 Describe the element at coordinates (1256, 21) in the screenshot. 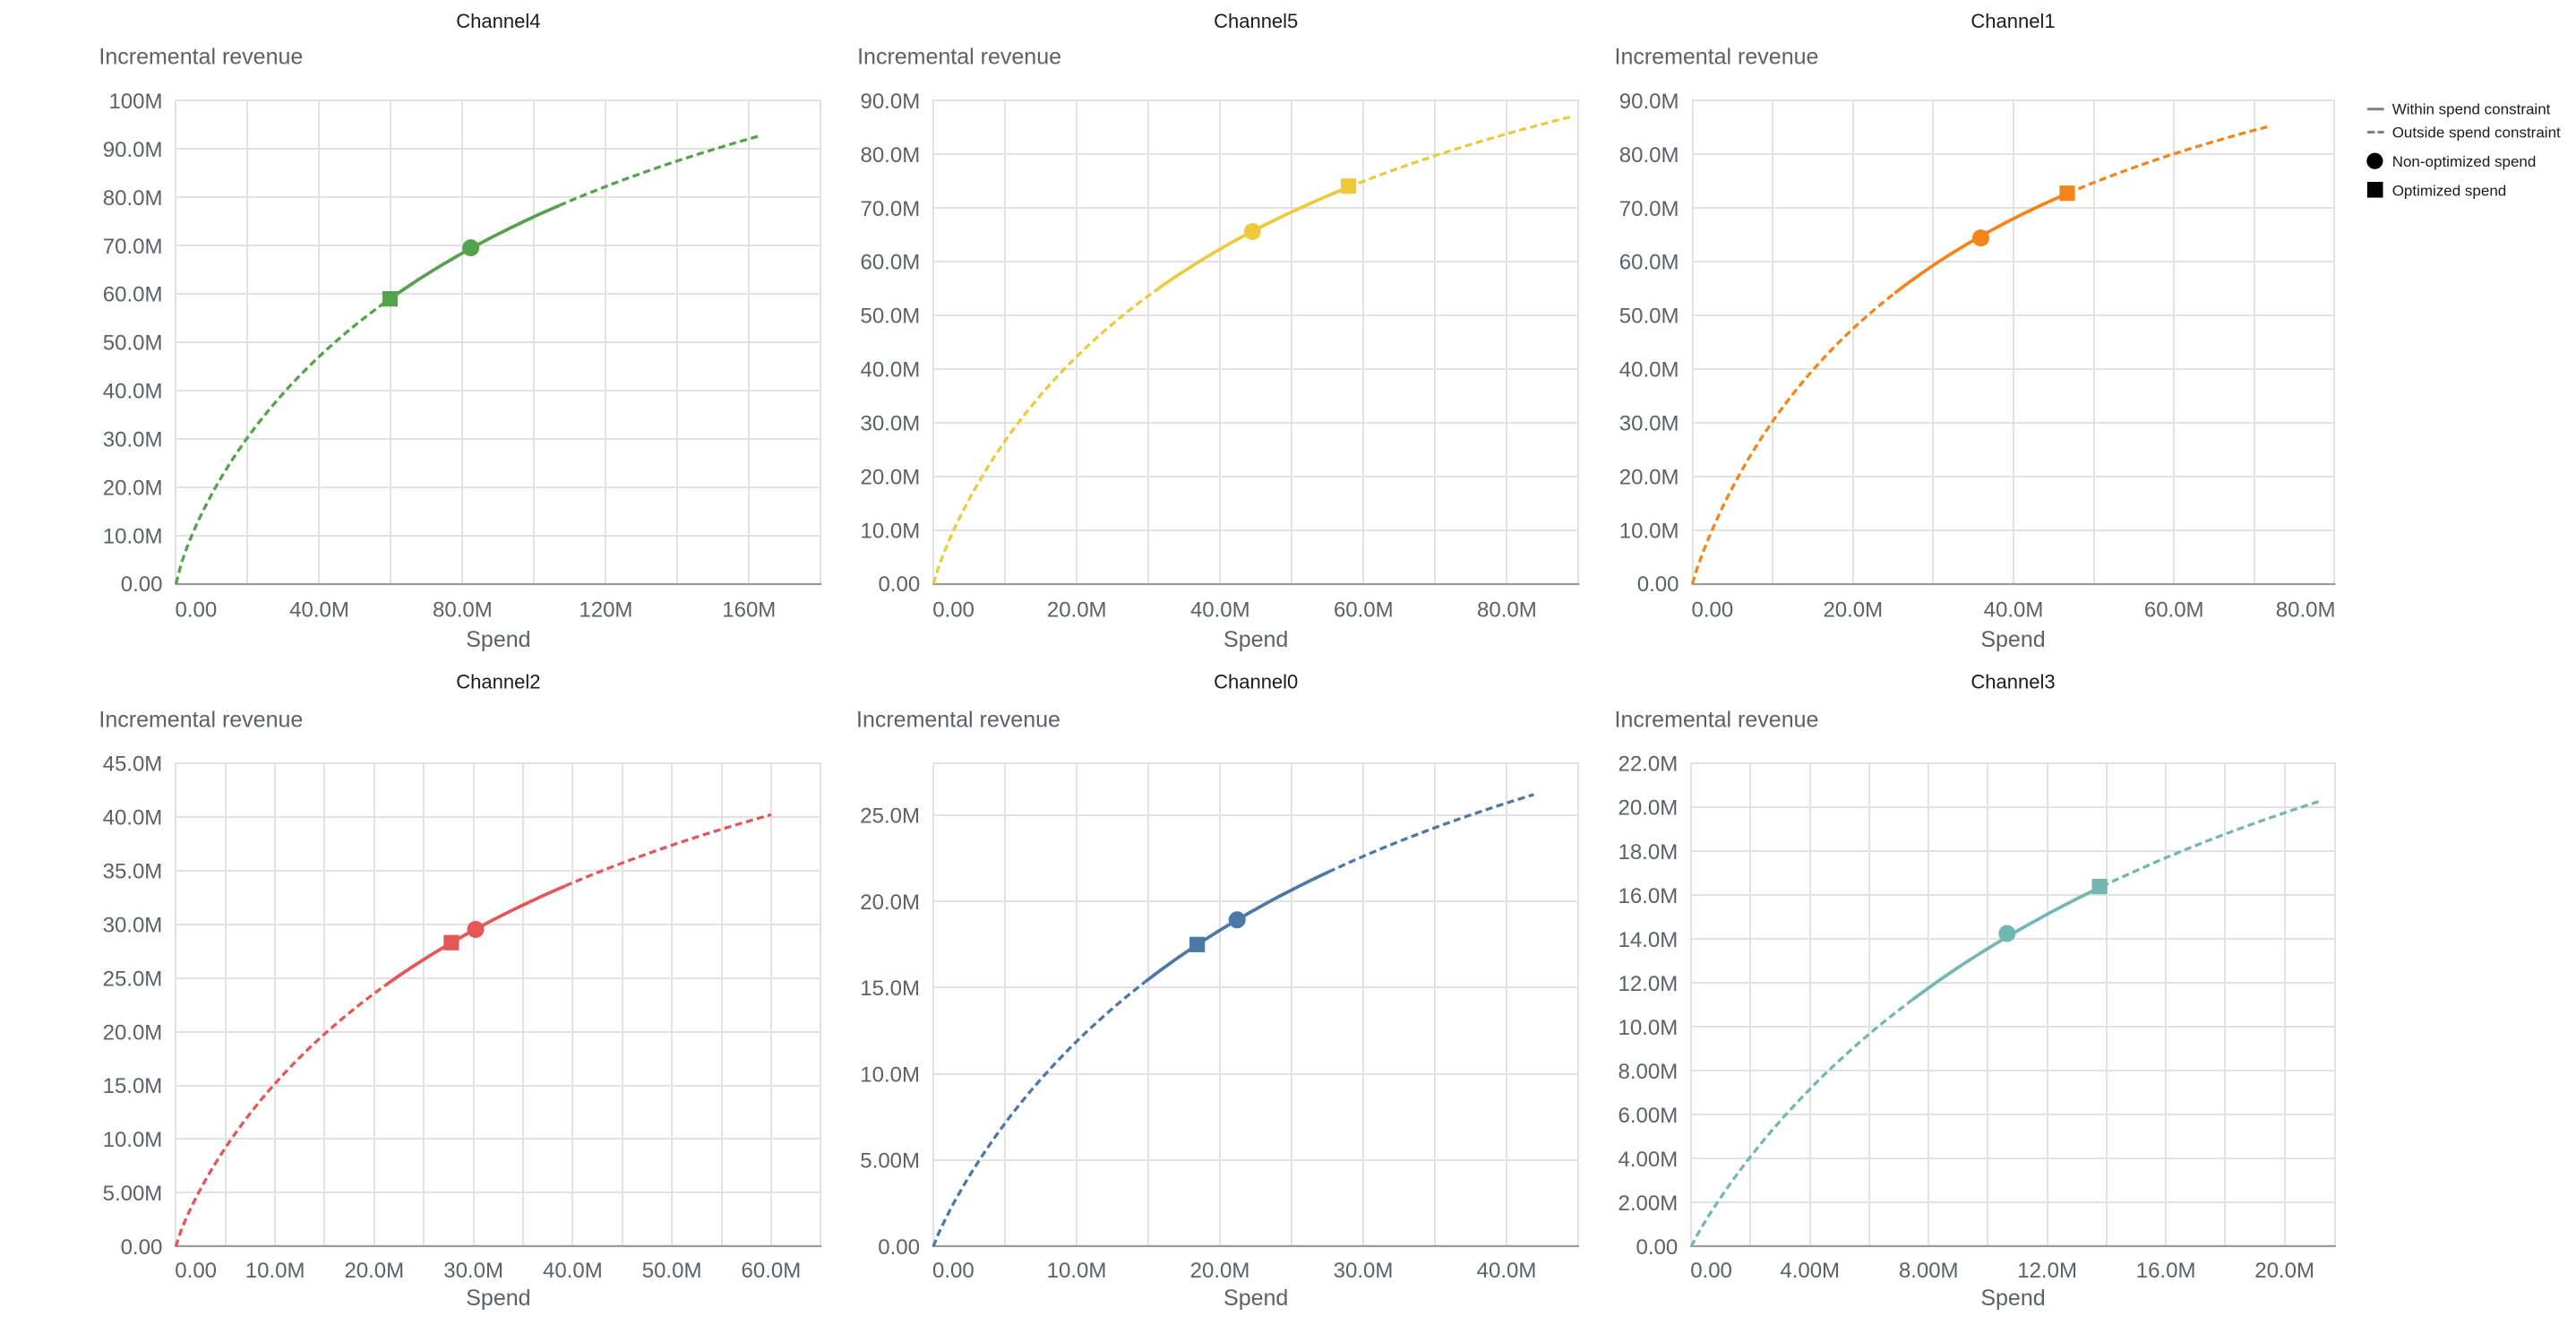

I see `svg-text: Channel5` at that location.